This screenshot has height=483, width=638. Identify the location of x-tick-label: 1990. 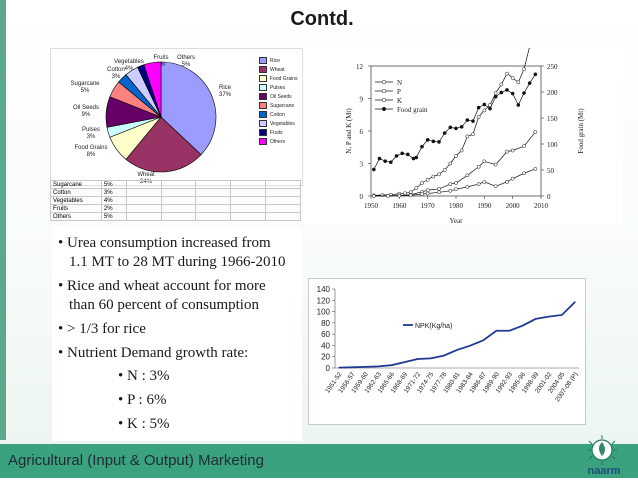
(484, 206).